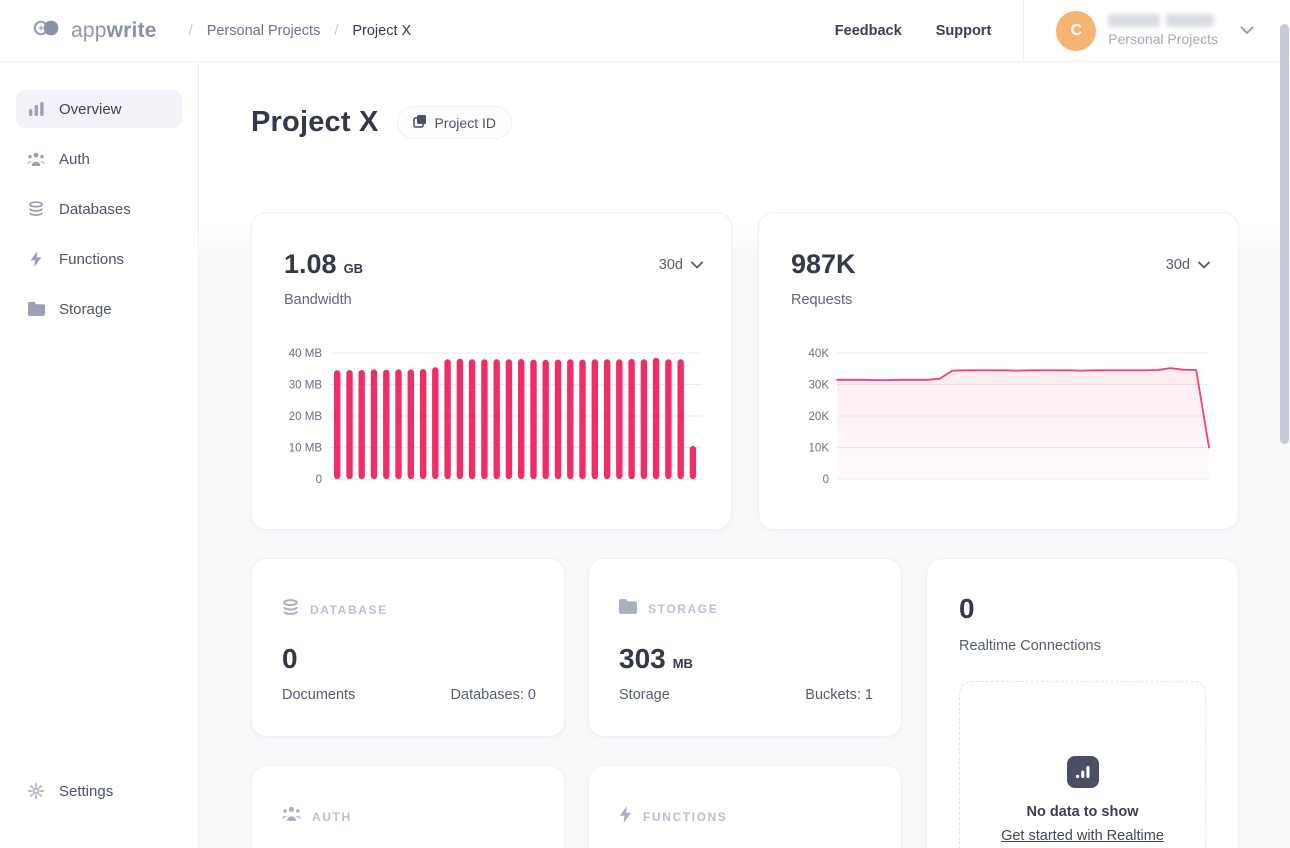 The width and height of the screenshot is (1290, 848). I want to click on database-category: DATABASE, so click(335, 610).